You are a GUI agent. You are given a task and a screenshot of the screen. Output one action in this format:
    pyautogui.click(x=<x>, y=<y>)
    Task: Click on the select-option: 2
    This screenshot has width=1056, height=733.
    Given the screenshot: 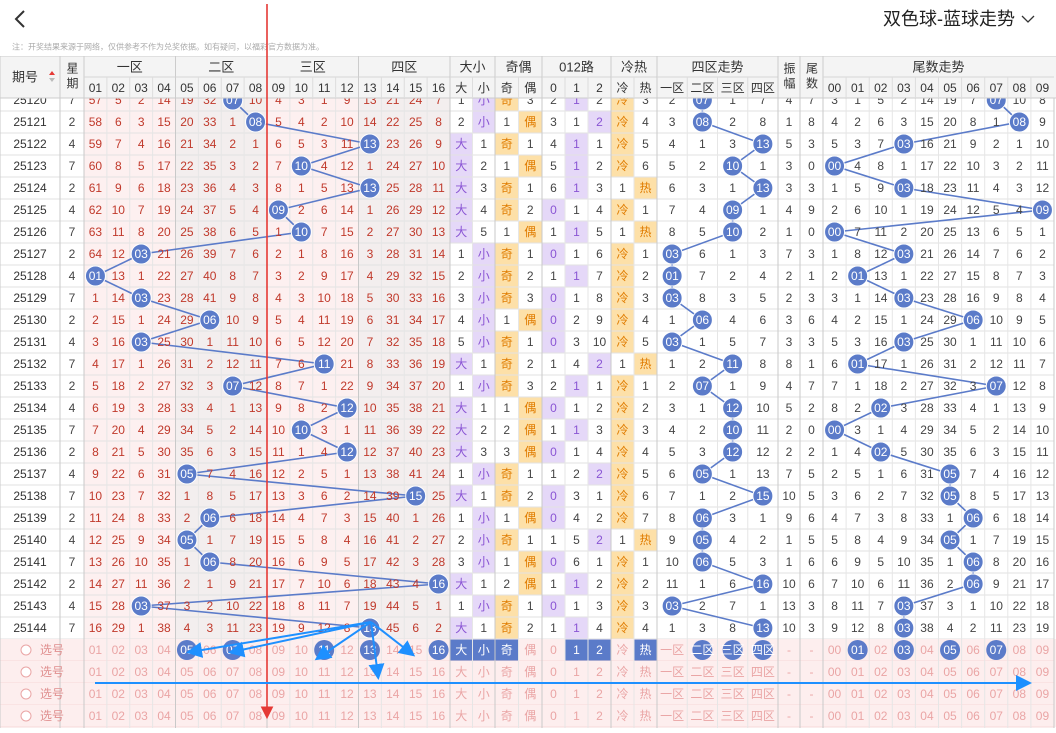 What is the action you would take?
    pyautogui.click(x=599, y=650)
    